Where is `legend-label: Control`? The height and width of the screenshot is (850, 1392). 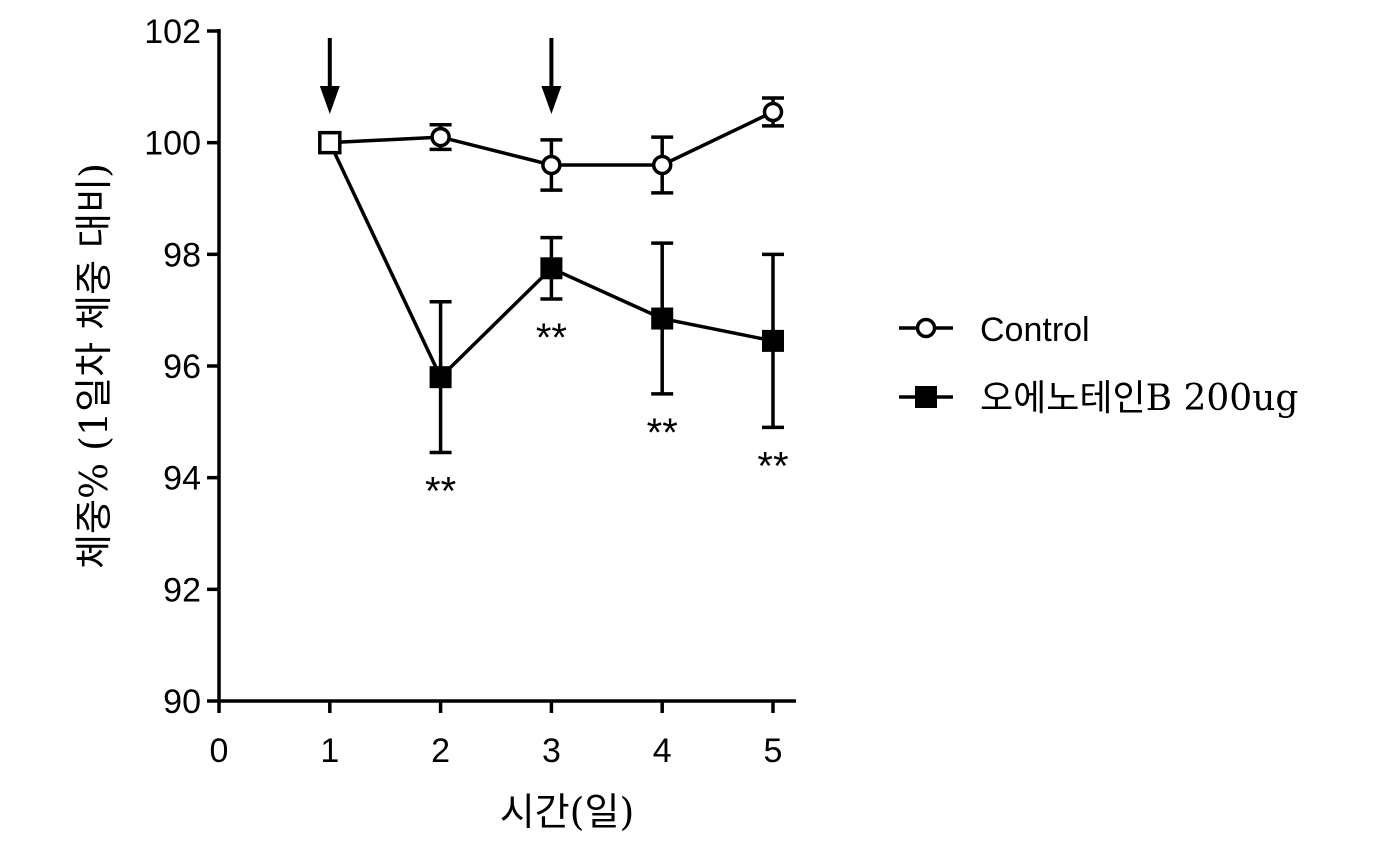
legend-label: Control is located at coordinates (1035, 330).